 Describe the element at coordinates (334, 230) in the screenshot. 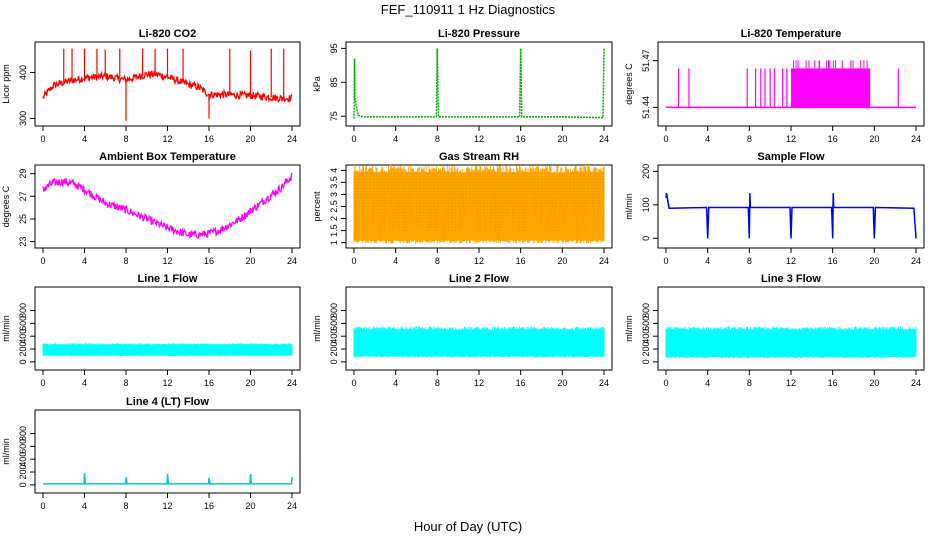

I see `y-tick-label: 1.5` at that location.